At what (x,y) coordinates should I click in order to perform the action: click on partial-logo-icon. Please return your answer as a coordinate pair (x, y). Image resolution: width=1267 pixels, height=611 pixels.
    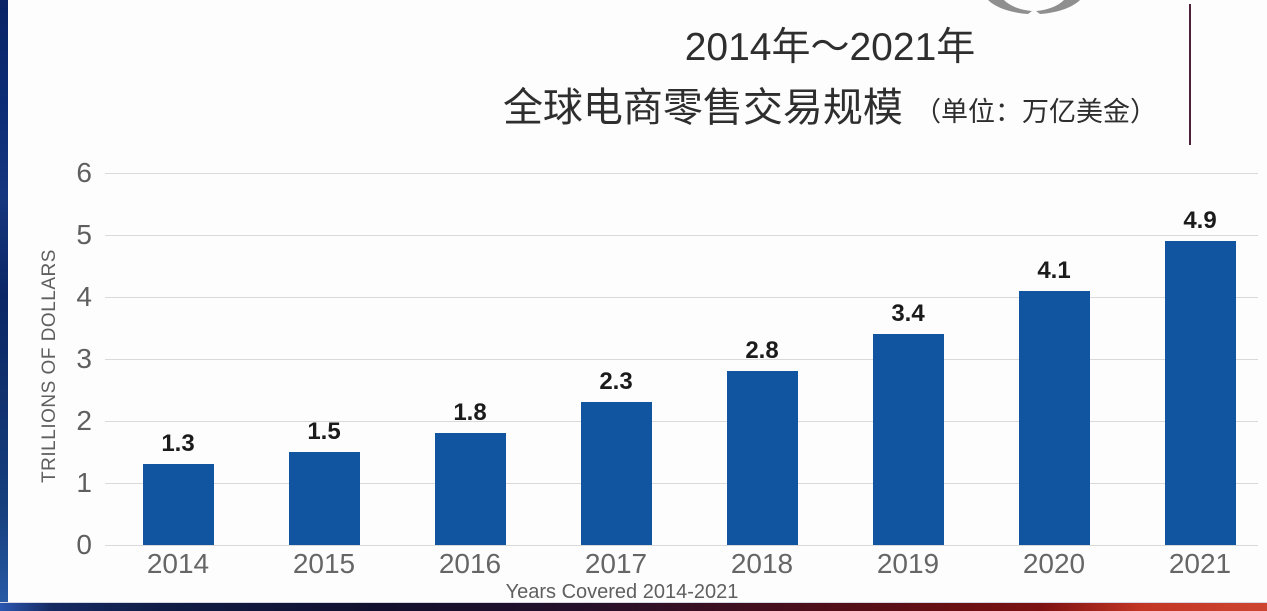
    Looking at the image, I should click on (1034, 7).